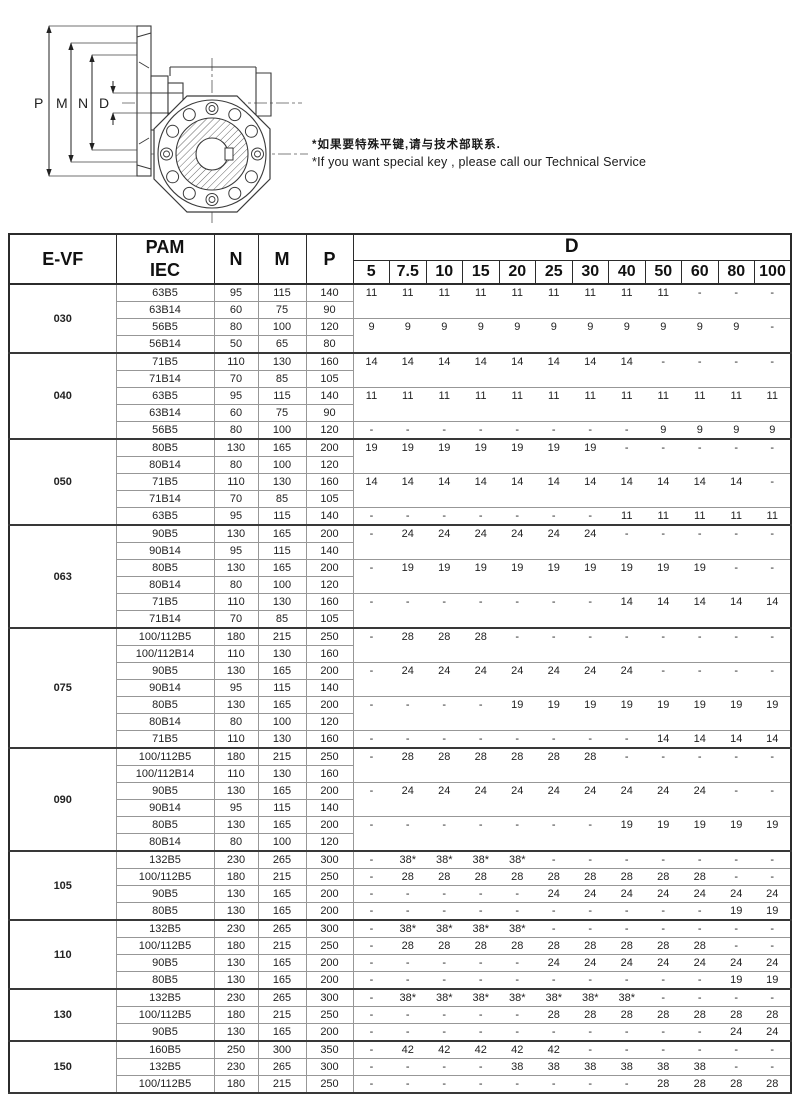  Describe the element at coordinates (400, 679) in the screenshot. I see `table-row: 90B5 130 165 200-24 24 24 24 24 24 24- - - -` at that location.